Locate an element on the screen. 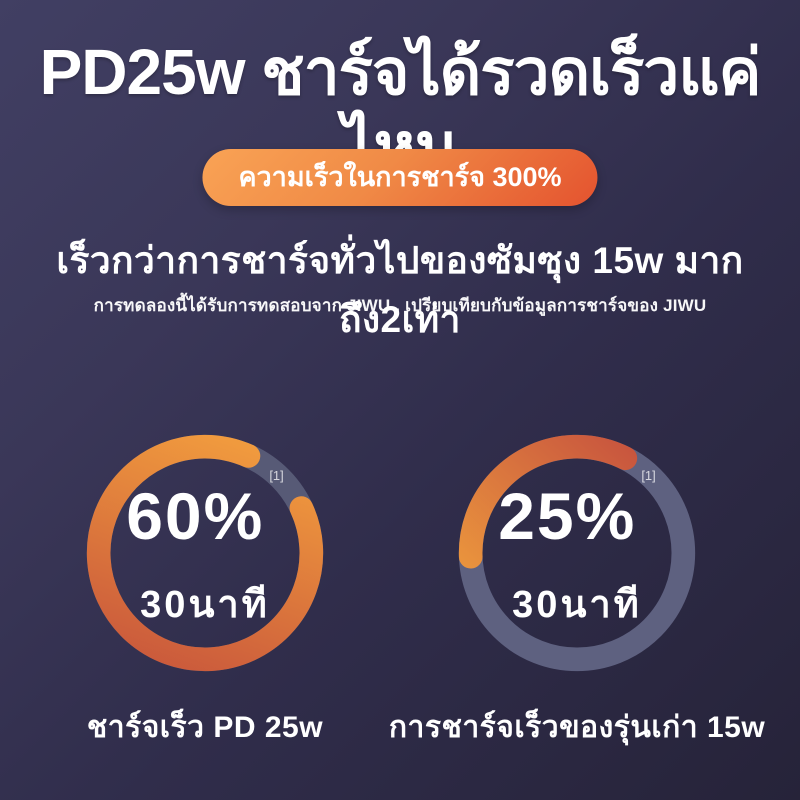 The height and width of the screenshot is (800, 800). charge-speed-badge-label: ความเร็วในการชาร์จ 300% is located at coordinates (400, 177).